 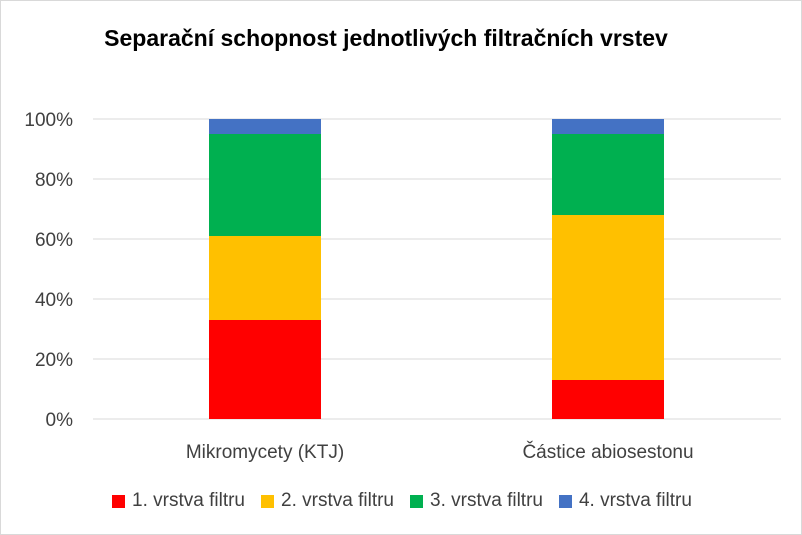 What do you see at coordinates (608, 126) in the screenshot?
I see `bar-segment-cat2-layer4` at bounding box center [608, 126].